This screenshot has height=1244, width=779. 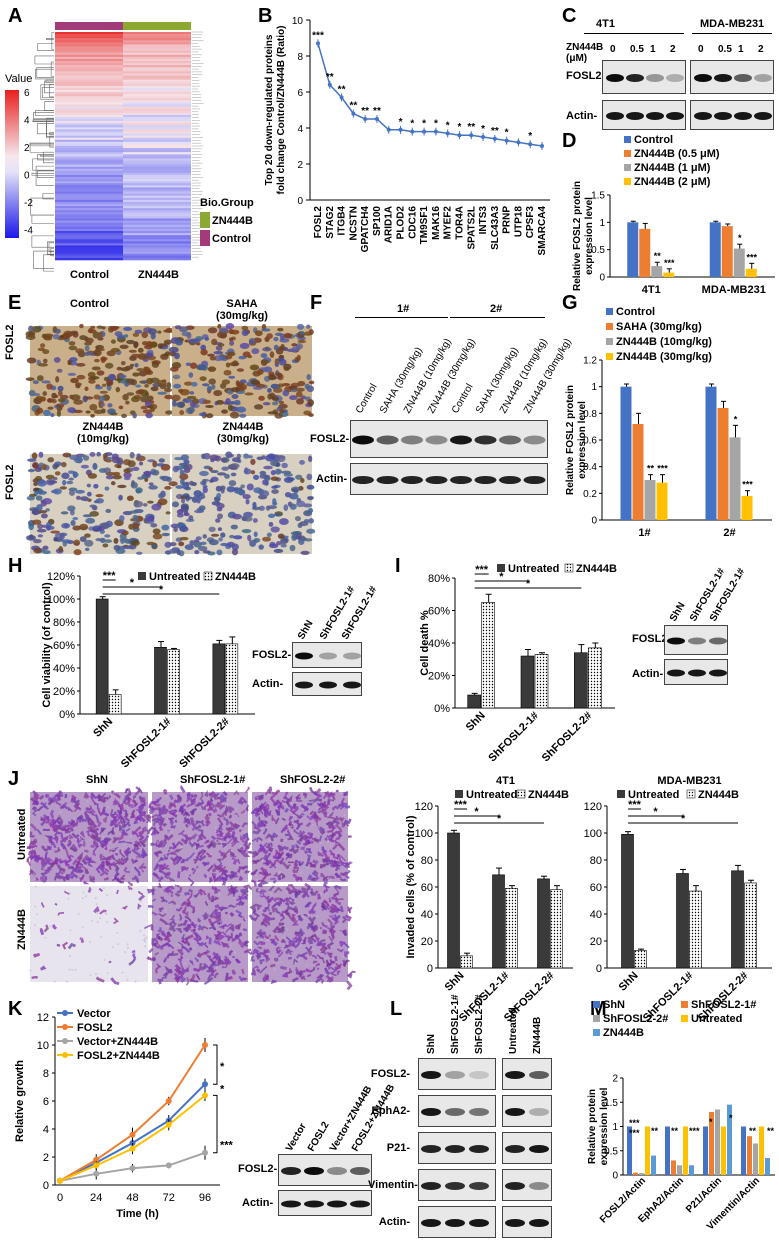 I want to click on legend-tick: -2, so click(x=28, y=203).